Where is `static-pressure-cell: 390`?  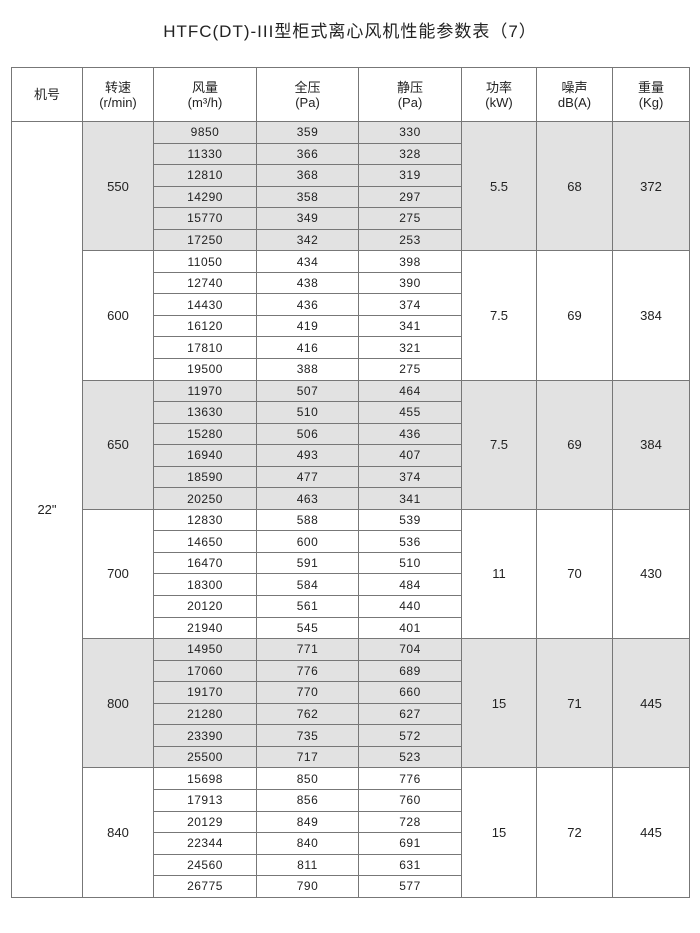
static-pressure-cell: 390 is located at coordinates (410, 283).